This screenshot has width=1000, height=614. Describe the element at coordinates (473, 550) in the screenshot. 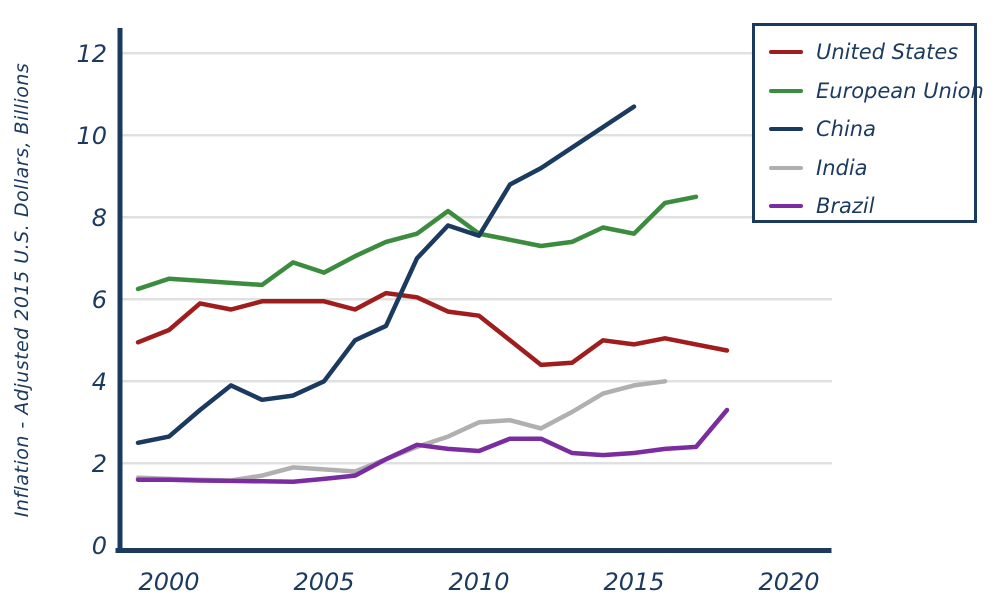

I see `x-axis-spine` at that location.